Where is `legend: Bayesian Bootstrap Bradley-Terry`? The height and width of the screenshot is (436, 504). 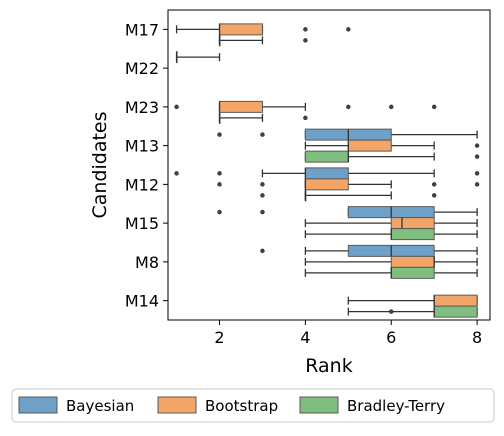
legend: Bayesian Bootstrap Bradley-Terry is located at coordinates (253, 405).